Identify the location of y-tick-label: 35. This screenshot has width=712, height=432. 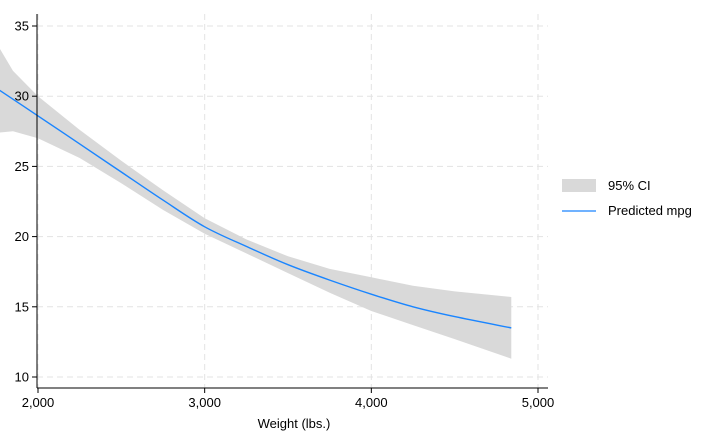
(22, 26).